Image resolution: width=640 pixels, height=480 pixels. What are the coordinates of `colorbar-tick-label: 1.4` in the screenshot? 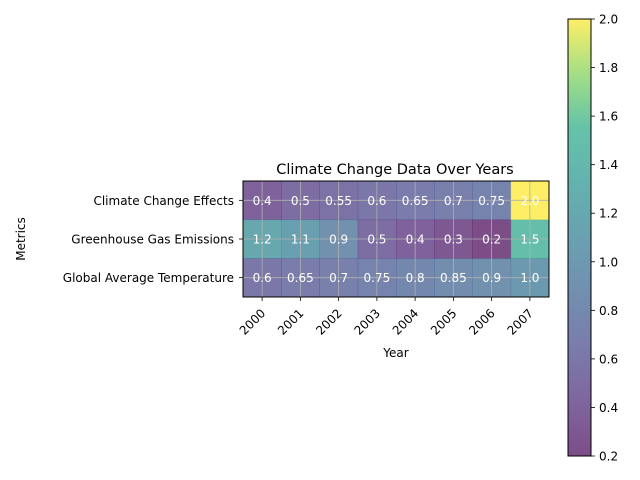 It's located at (608, 165).